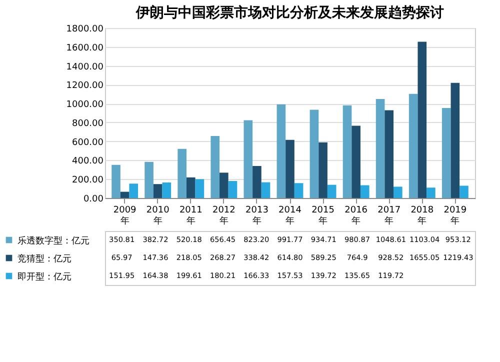  I want to click on chart-title: 伊朗与中国彩票市场对比分析及未来发展趋势探讨, so click(289, 12).